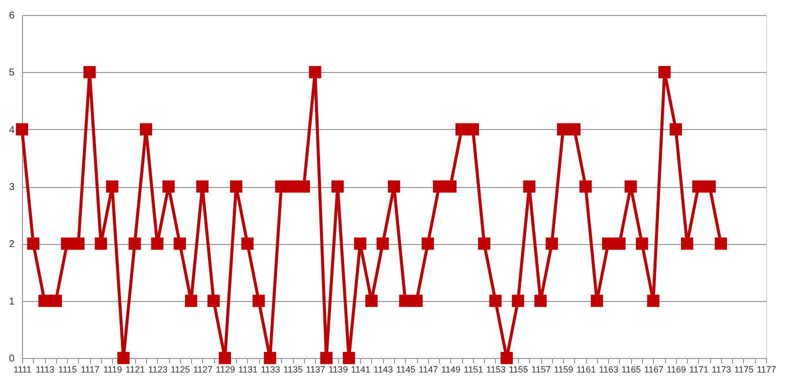  Describe the element at coordinates (11, 16) in the screenshot. I see `y-tick-label: 6` at that location.